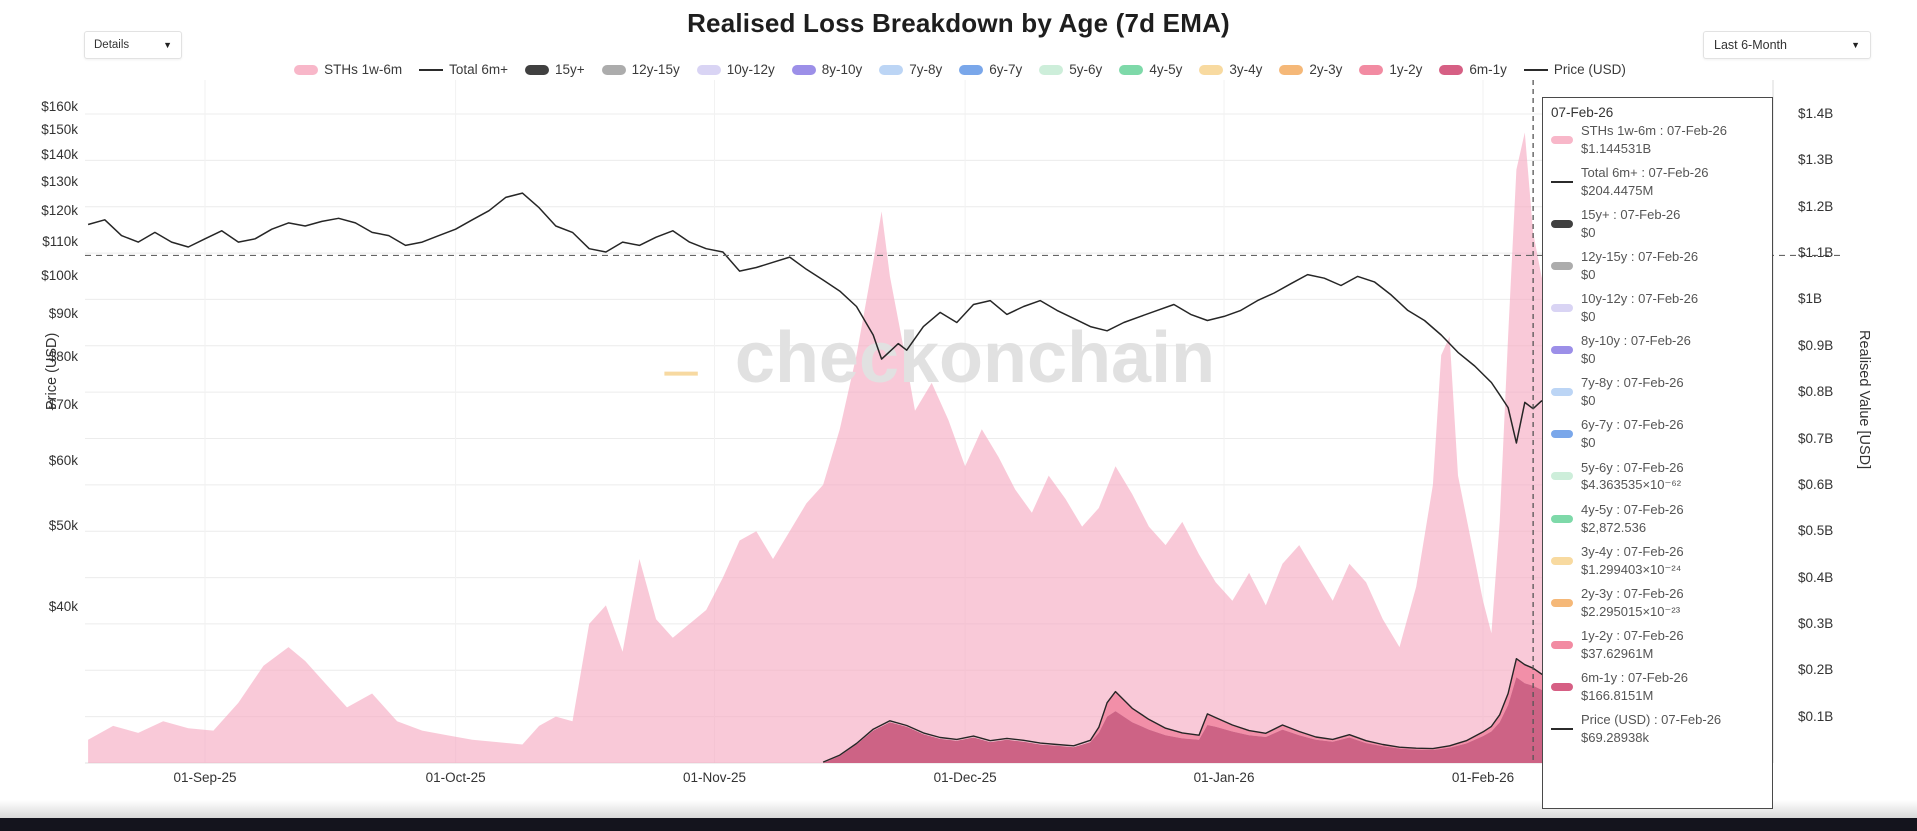 This screenshot has height=831, width=1917. Describe the element at coordinates (1617, 695) in the screenshot. I see `tooltip-entry-value: $166.8151M` at that location.